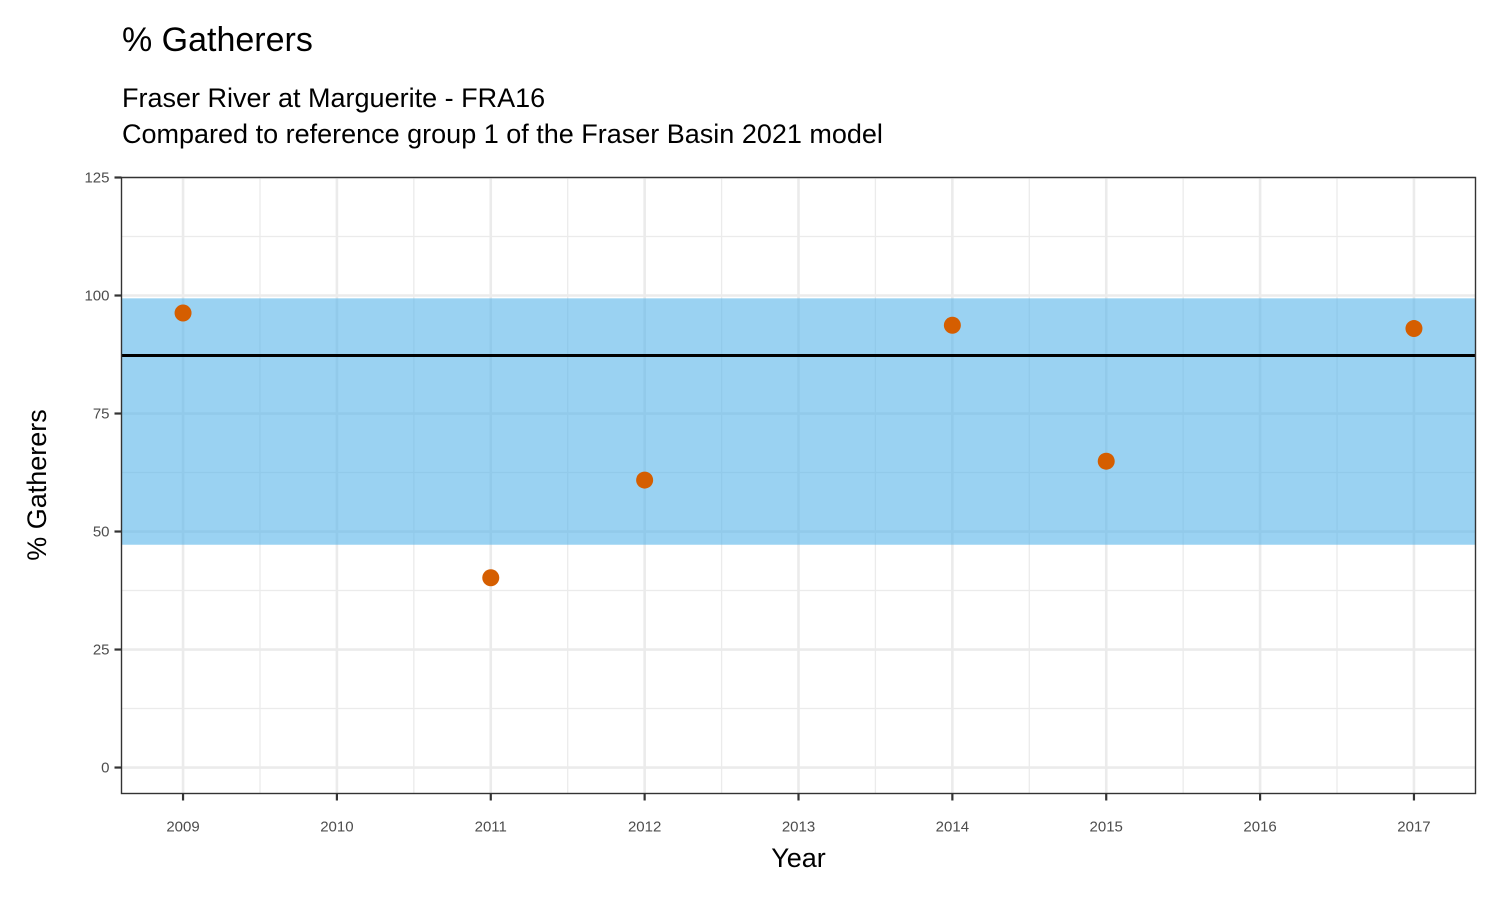 Image resolution: width=1500 pixels, height=900 pixels. I want to click on x-tick-label: 2012, so click(644, 827).